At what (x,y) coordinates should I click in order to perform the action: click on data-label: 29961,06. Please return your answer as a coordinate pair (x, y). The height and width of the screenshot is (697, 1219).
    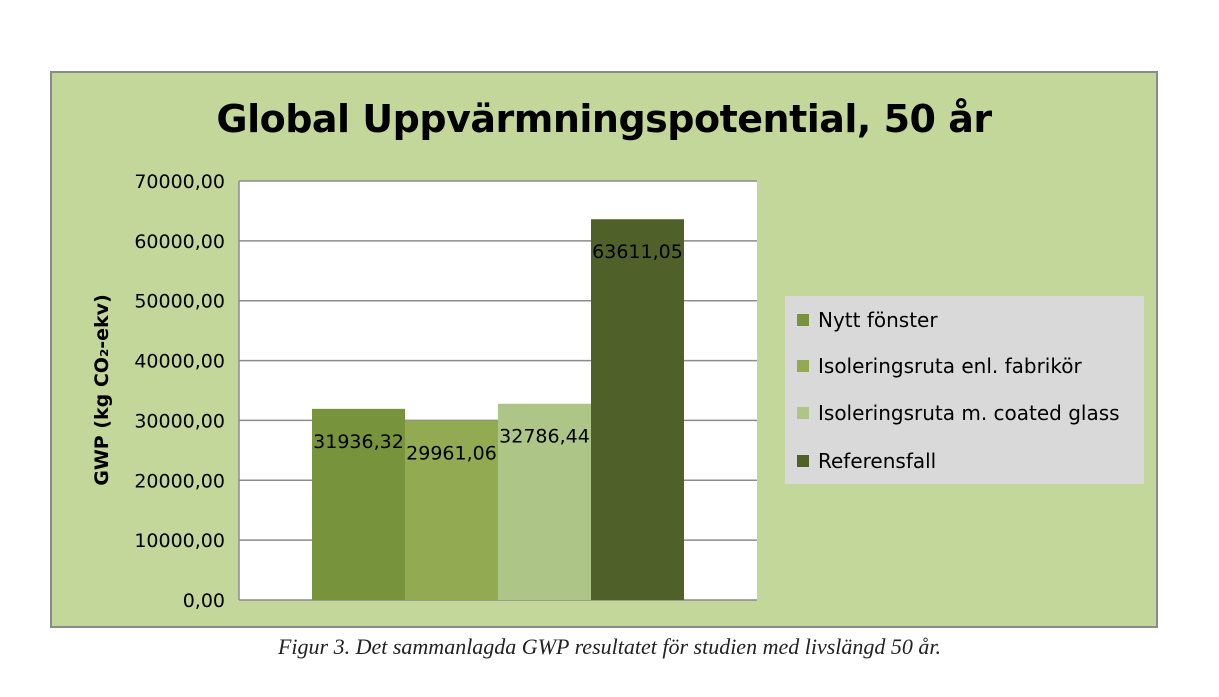
    Looking at the image, I should click on (451, 454).